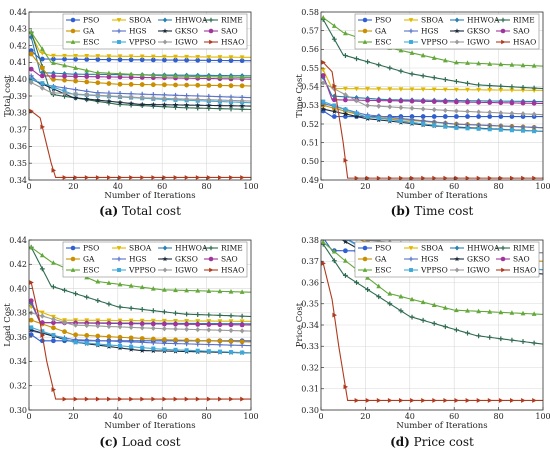 This screenshot has width=550, height=451. I want to click on legend-entry-sao: SAO, so click(229, 31).